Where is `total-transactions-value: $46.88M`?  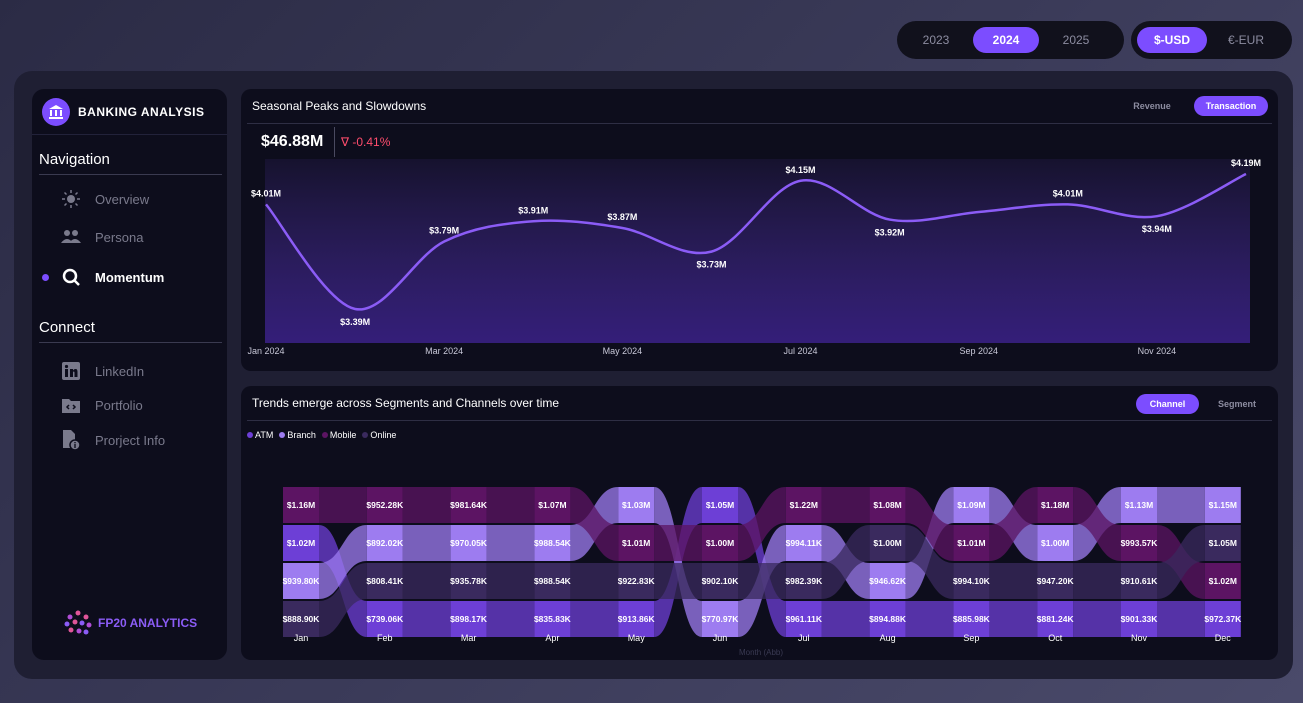 total-transactions-value: $46.88M is located at coordinates (292, 141).